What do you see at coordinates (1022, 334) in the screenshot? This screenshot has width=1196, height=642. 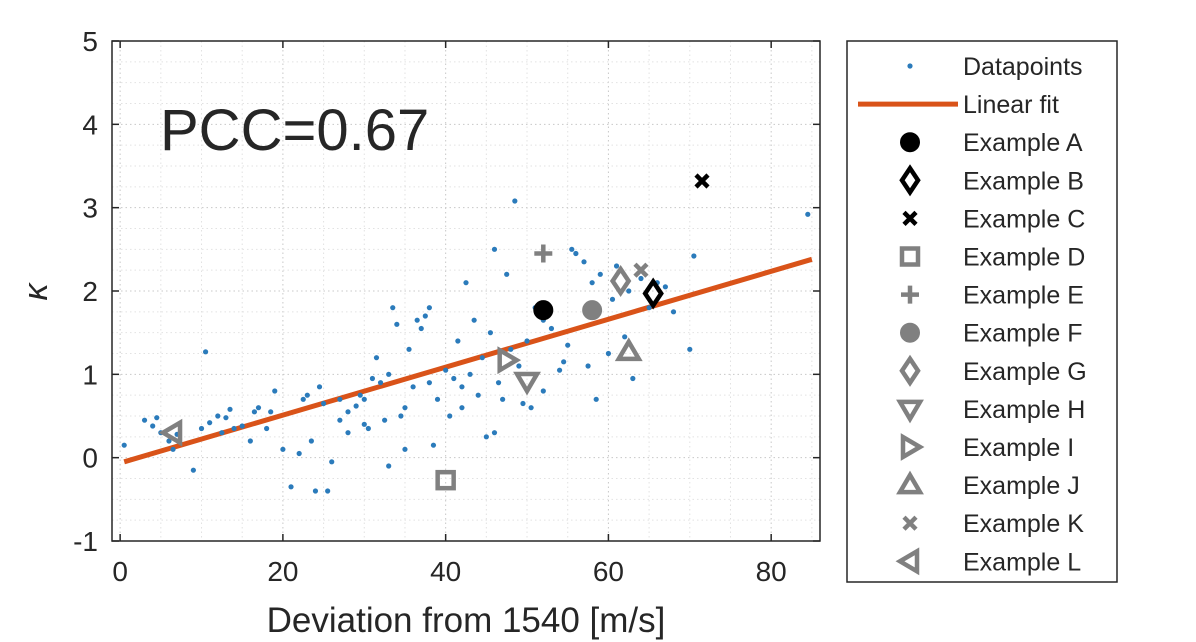 I see `legend-label-example-f: Example F` at bounding box center [1022, 334].